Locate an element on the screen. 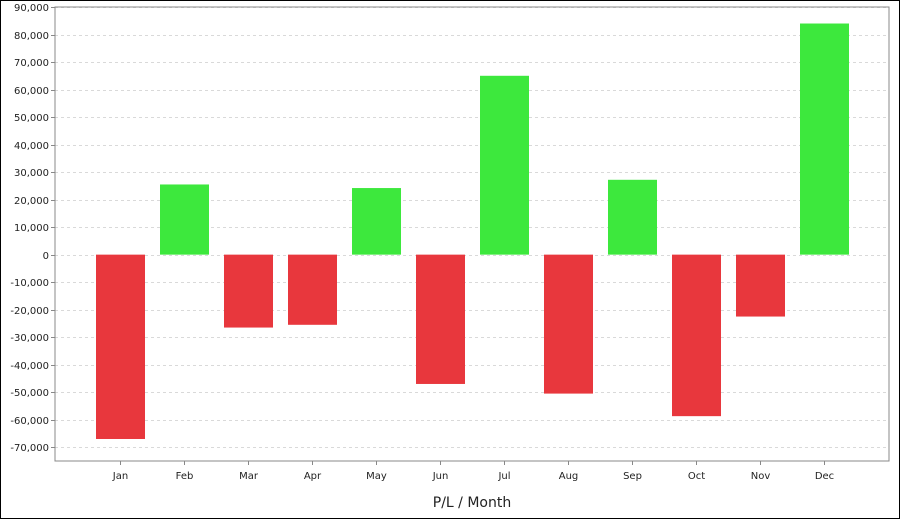 This screenshot has width=900, height=519. x-tick-label: Sep is located at coordinates (632, 476).